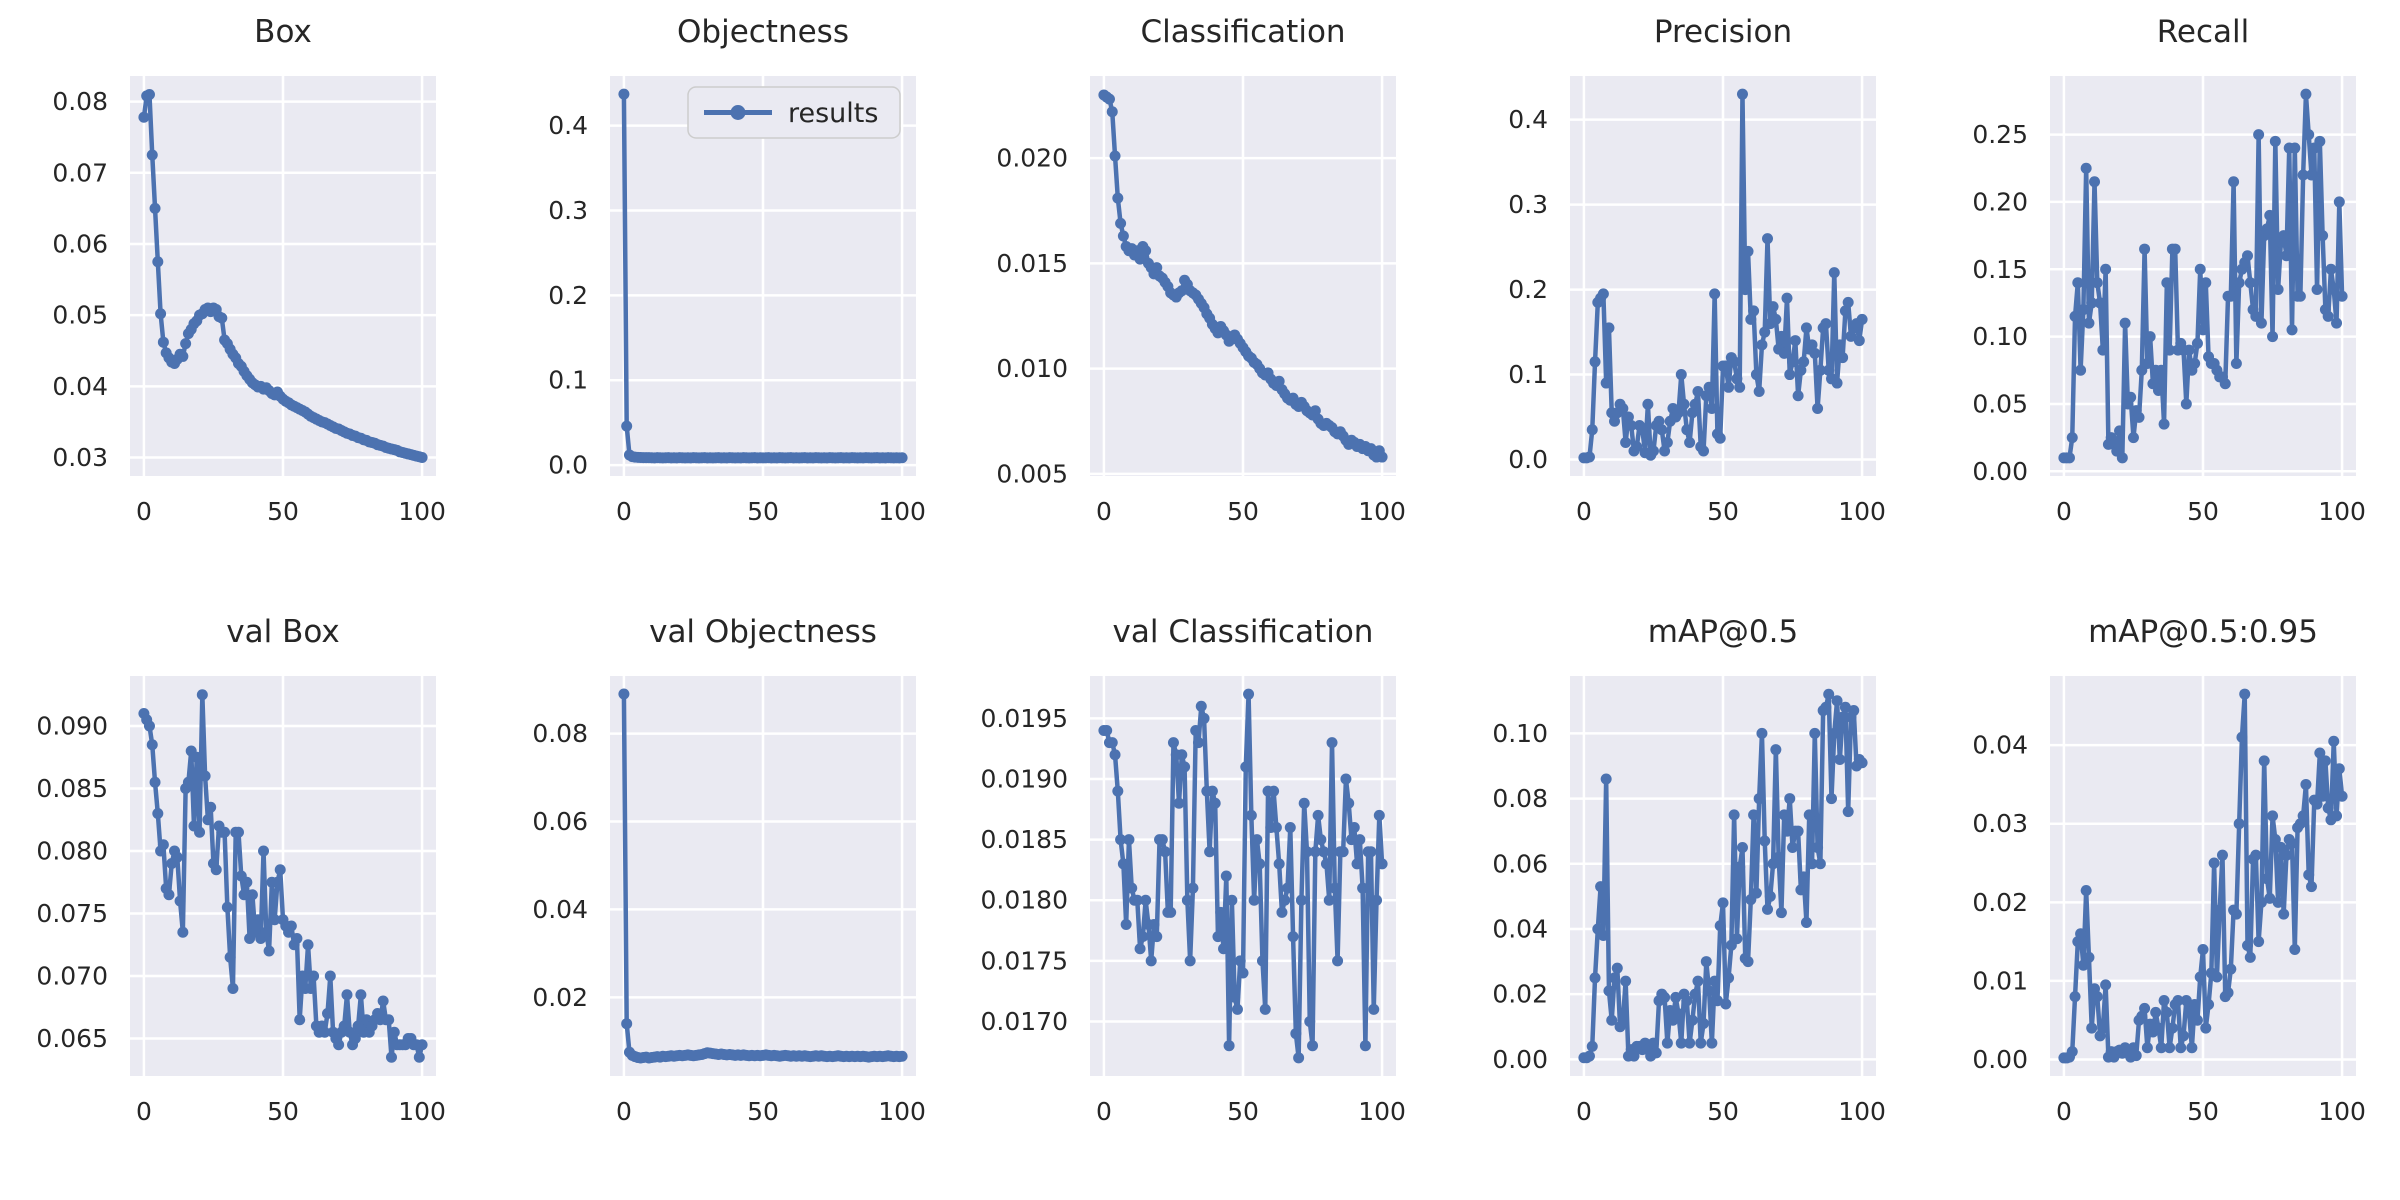 This screenshot has width=2400, height=1200. What do you see at coordinates (2000, 269) in the screenshot?
I see `svg-text: 0.15` at bounding box center [2000, 269].